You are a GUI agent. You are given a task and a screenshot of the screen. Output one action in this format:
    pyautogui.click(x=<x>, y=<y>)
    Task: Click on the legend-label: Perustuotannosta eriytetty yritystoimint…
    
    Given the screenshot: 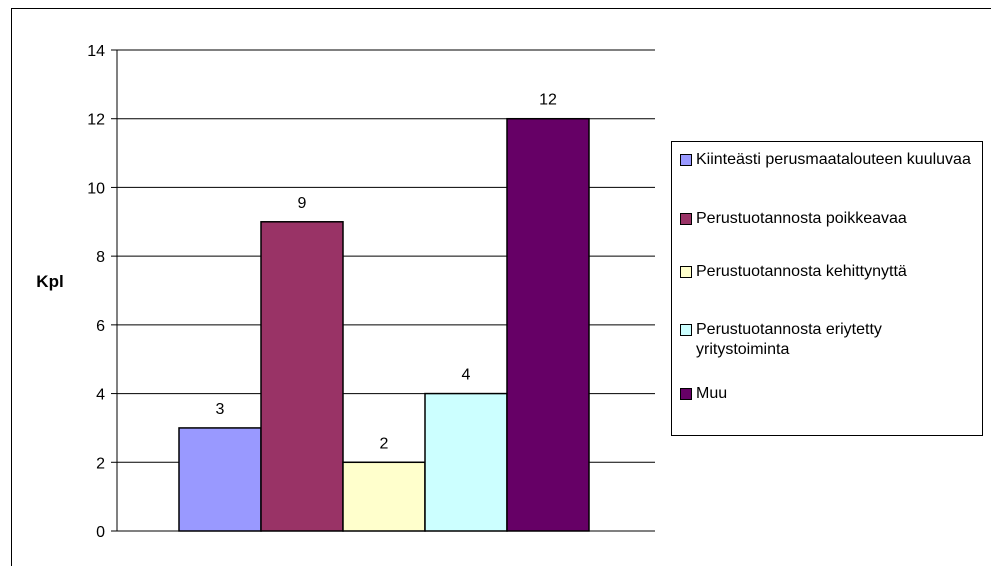 What is the action you would take?
    pyautogui.click(x=789, y=339)
    